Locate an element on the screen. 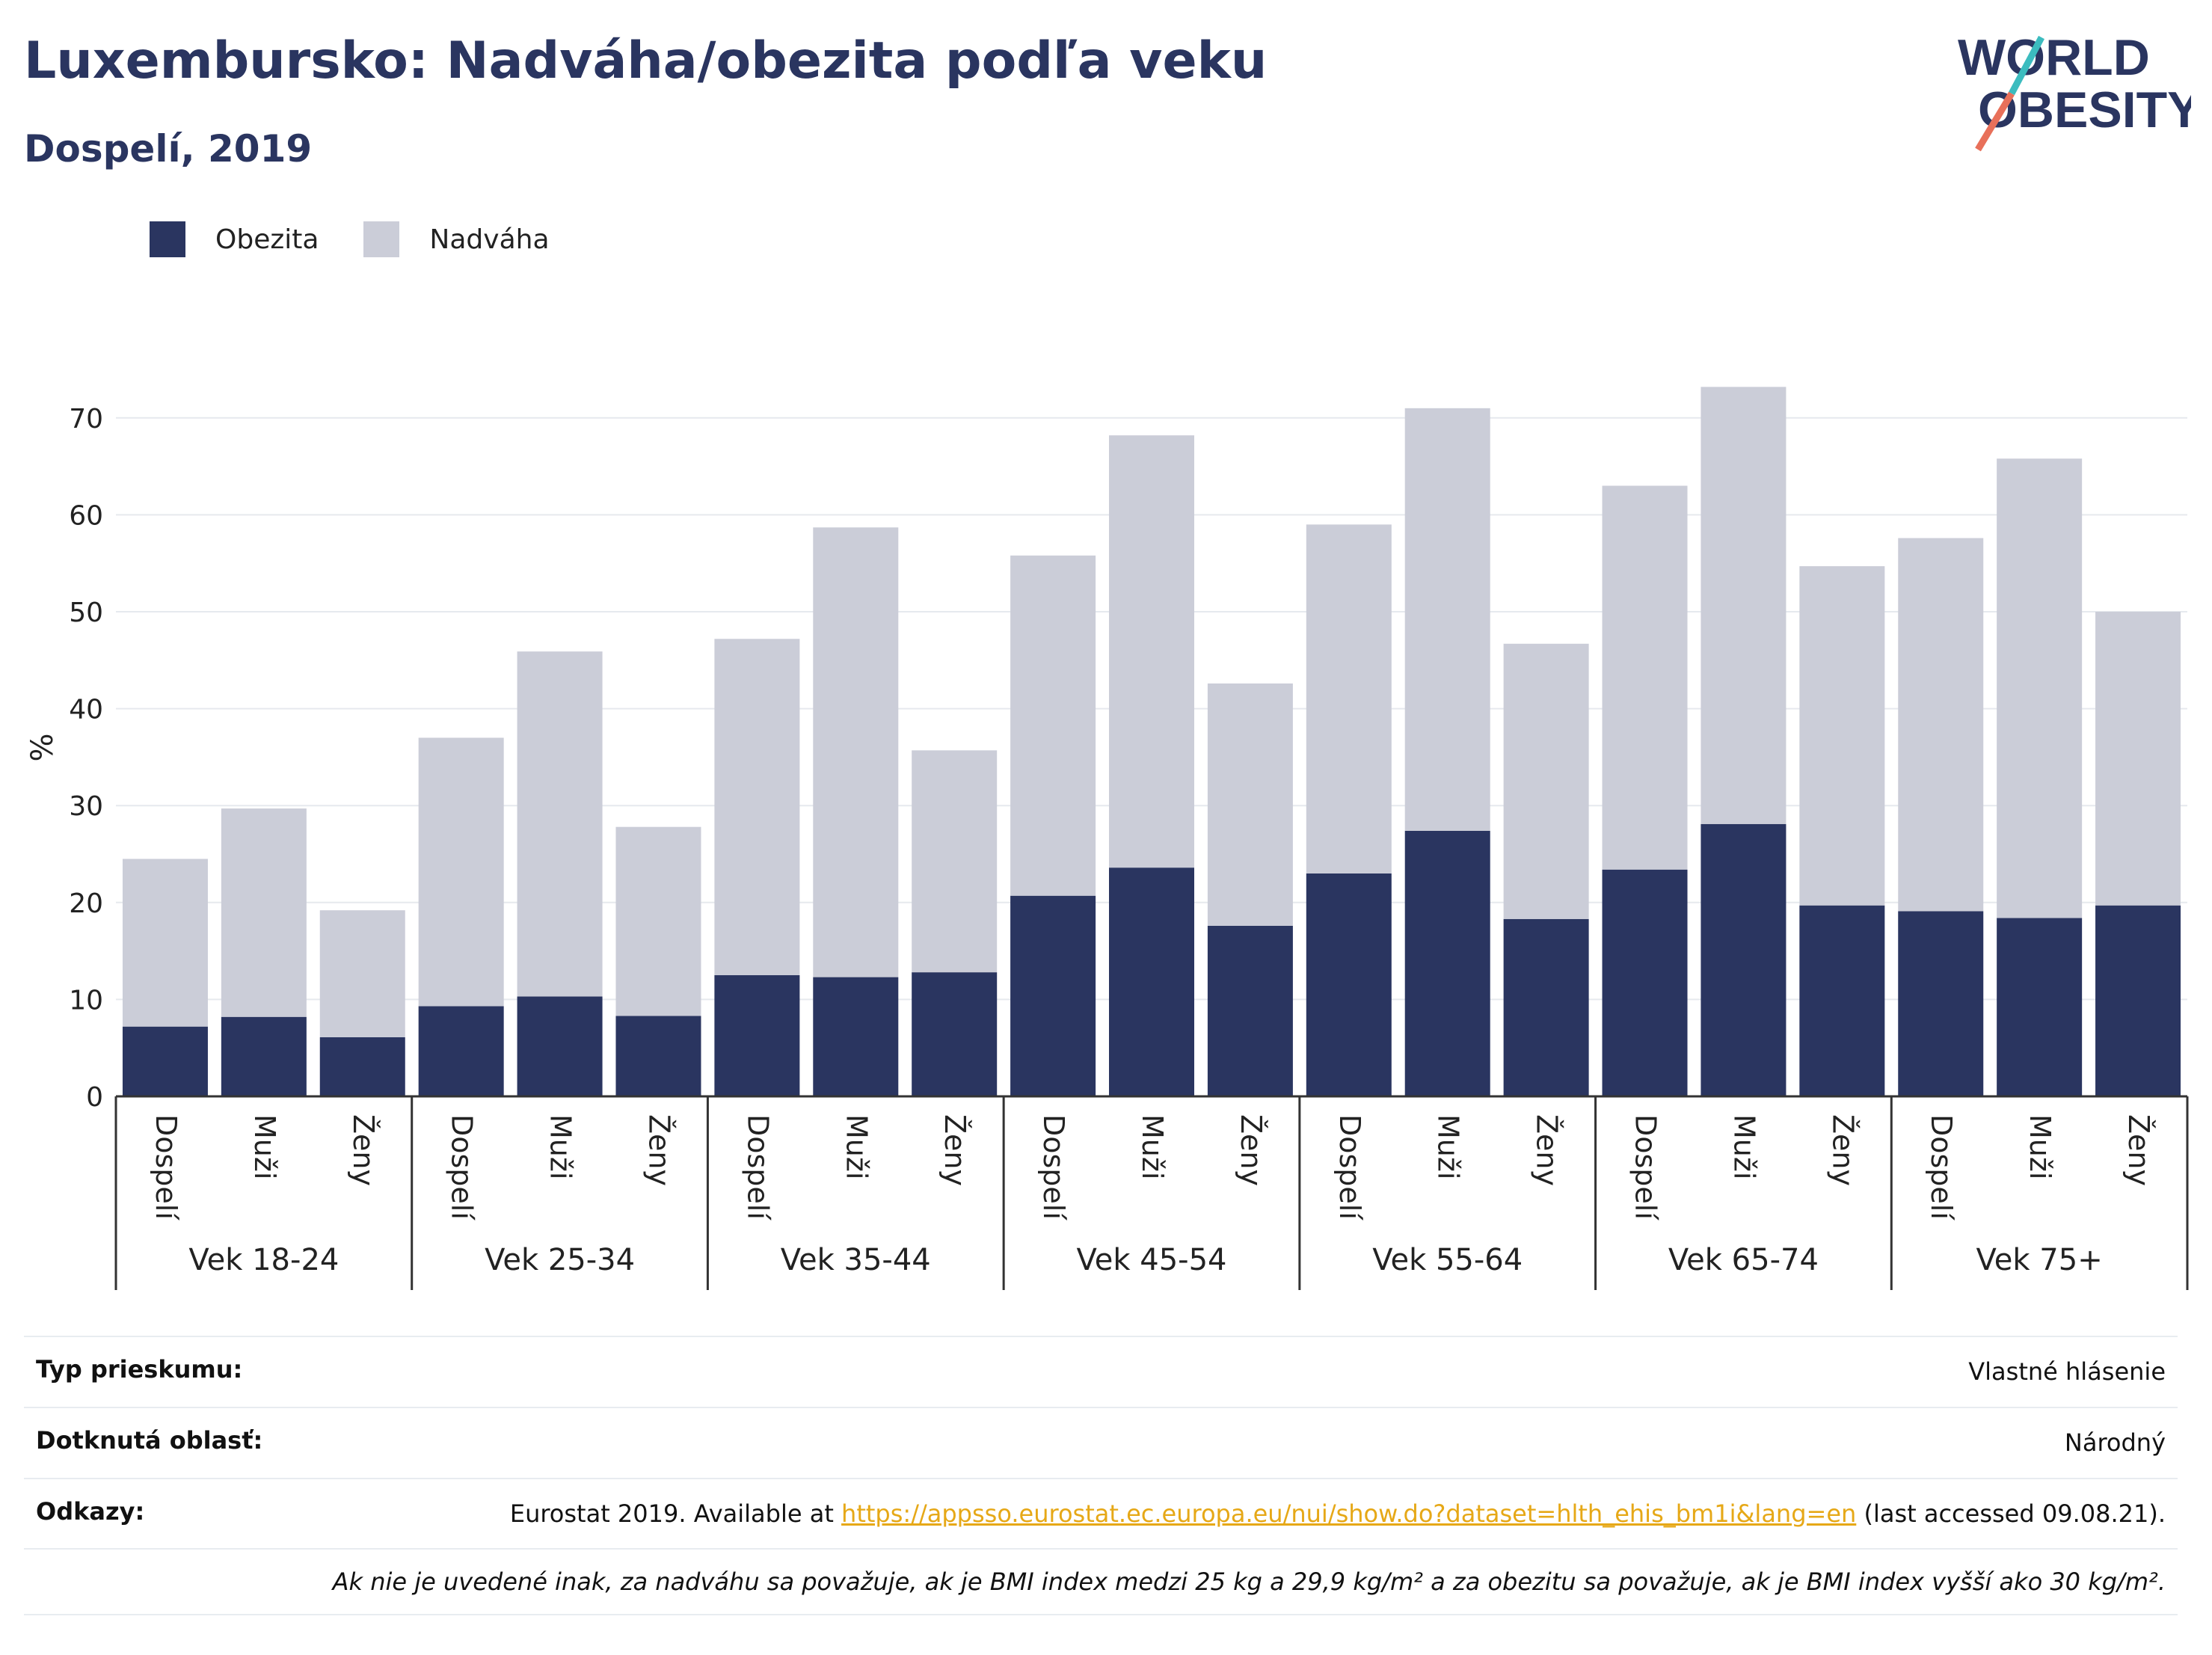 This screenshot has height=1655, width=2212. x-tick-label-4: Muži is located at coordinates (560, 1146).